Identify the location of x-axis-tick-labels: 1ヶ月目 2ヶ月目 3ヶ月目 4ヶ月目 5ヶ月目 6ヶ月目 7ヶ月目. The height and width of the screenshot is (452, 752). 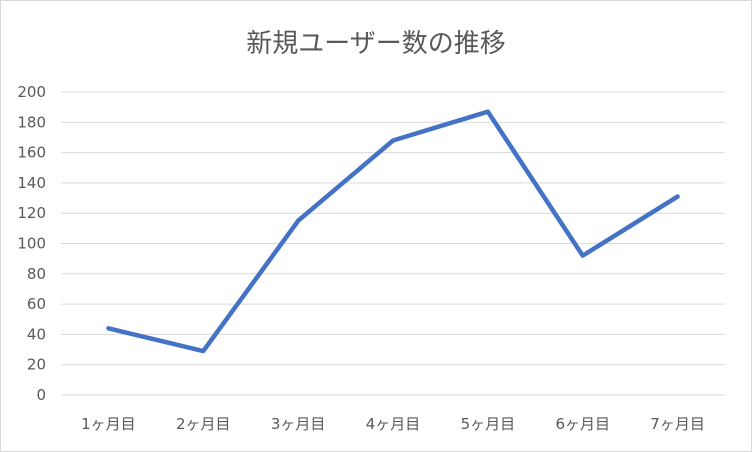
(393, 424).